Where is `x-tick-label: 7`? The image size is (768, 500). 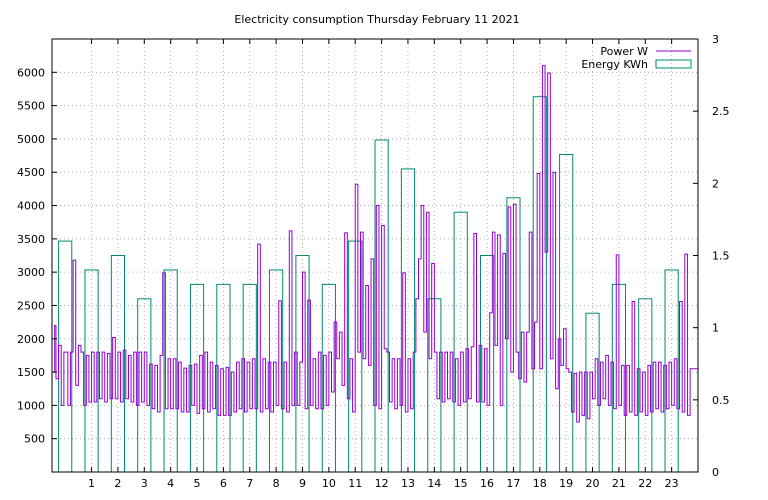 x-tick-label: 7 is located at coordinates (249, 483).